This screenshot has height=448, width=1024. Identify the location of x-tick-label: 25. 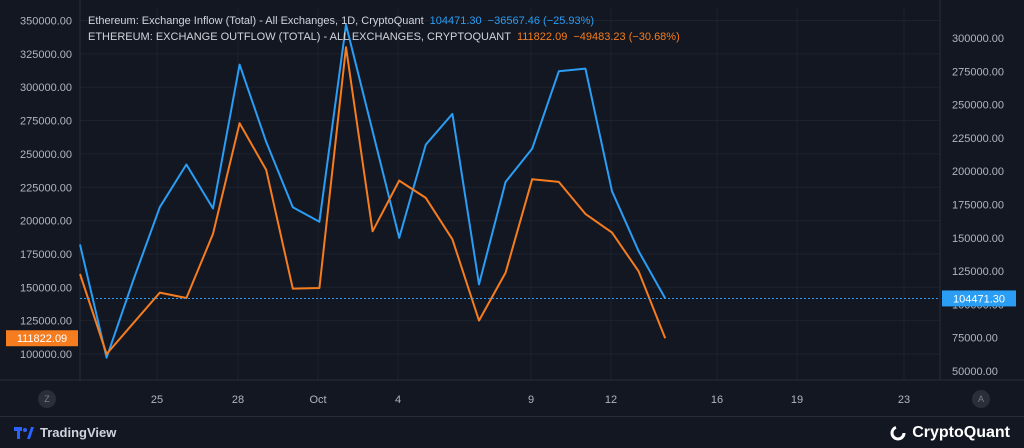
(157, 400).